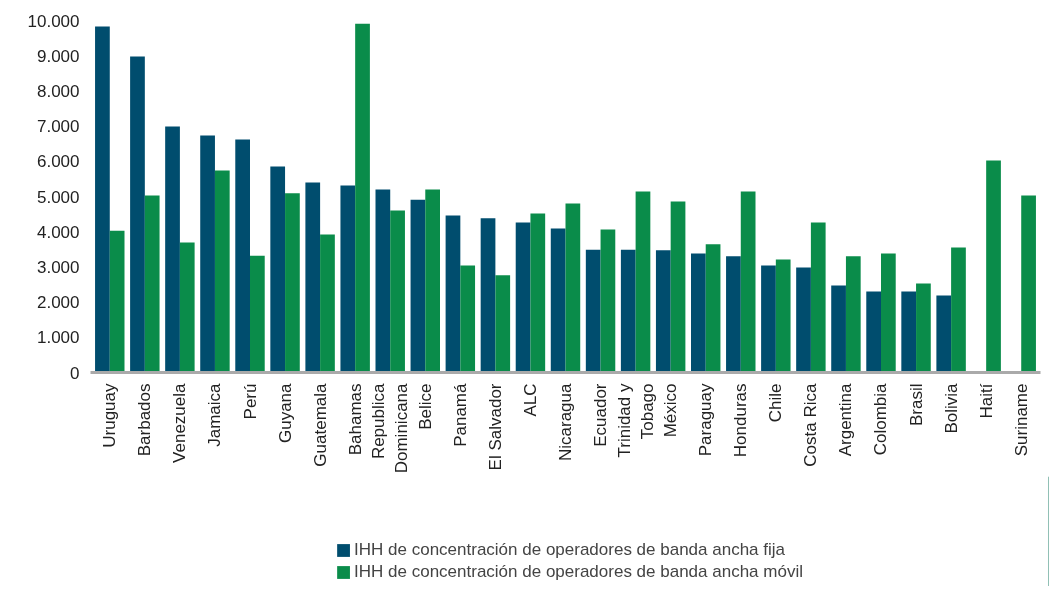 Image resolution: width=1052 pixels, height=596 pixels. What do you see at coordinates (215, 414) in the screenshot?
I see `x-tick-label: Jamaica` at bounding box center [215, 414].